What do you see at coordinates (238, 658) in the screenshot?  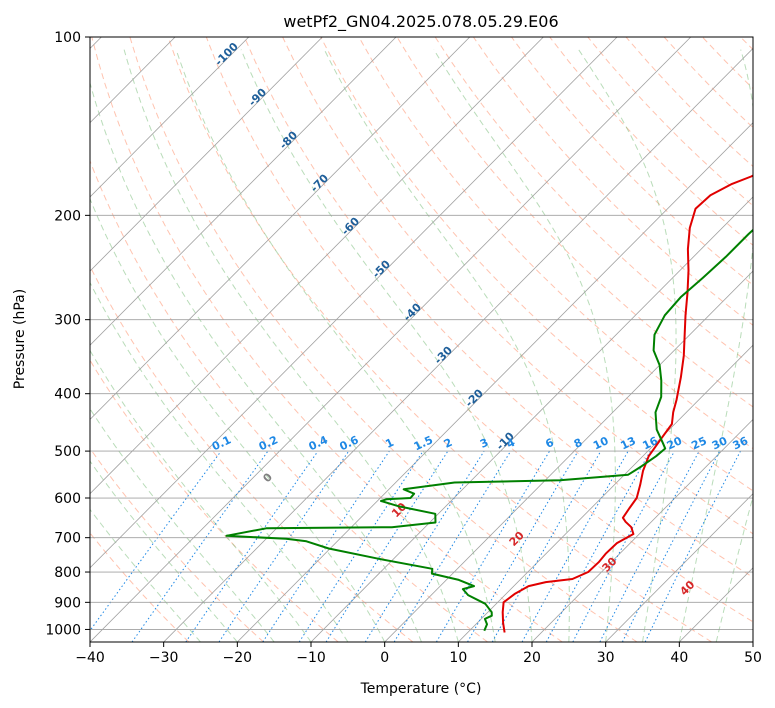 I see `x-tick-label: −20` at bounding box center [238, 658].